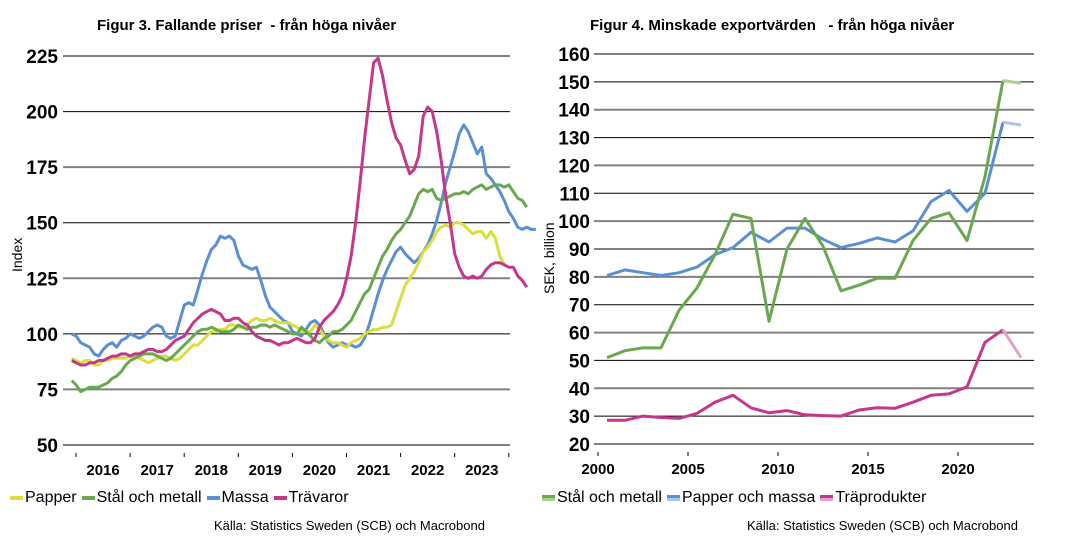 Image resolution: width=1080 pixels, height=553 pixels. I want to click on y-tick-label: 40, so click(579, 389).